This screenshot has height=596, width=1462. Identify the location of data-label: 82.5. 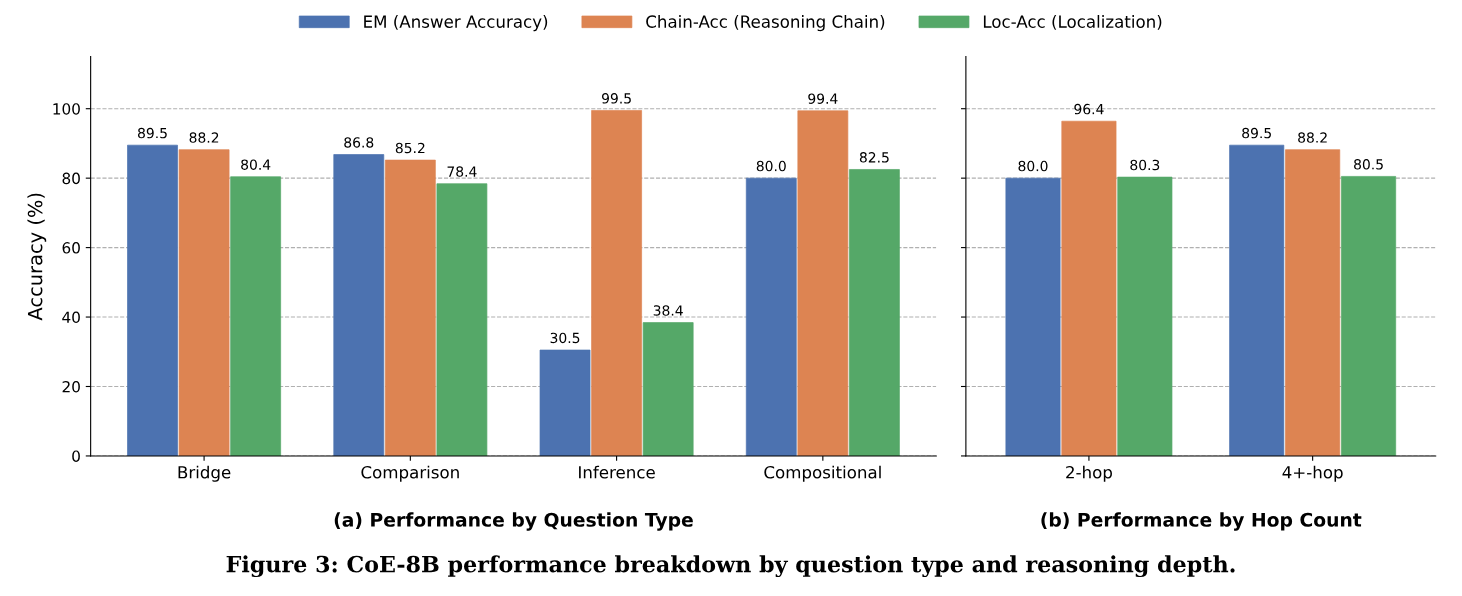
(874, 157).